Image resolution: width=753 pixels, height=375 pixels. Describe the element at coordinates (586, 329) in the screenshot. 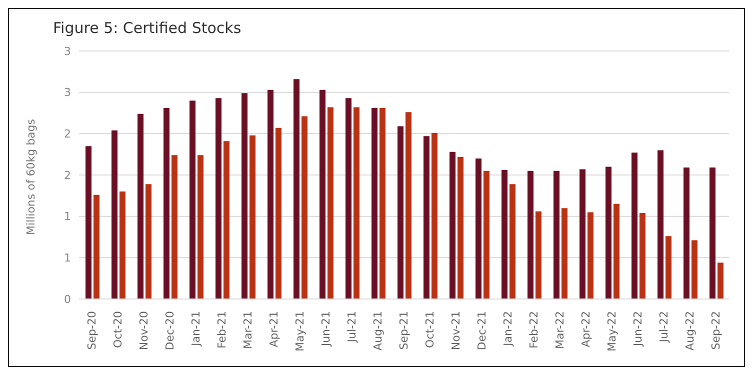

I see `x-tick-label: Apr-22` at that location.